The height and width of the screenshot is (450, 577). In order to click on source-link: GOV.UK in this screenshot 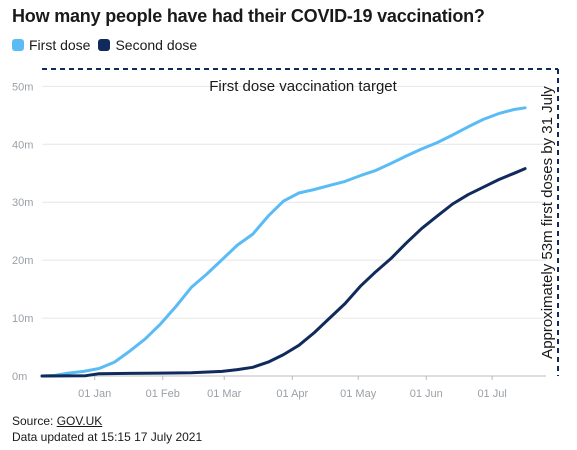, I will do `click(79, 421)`.